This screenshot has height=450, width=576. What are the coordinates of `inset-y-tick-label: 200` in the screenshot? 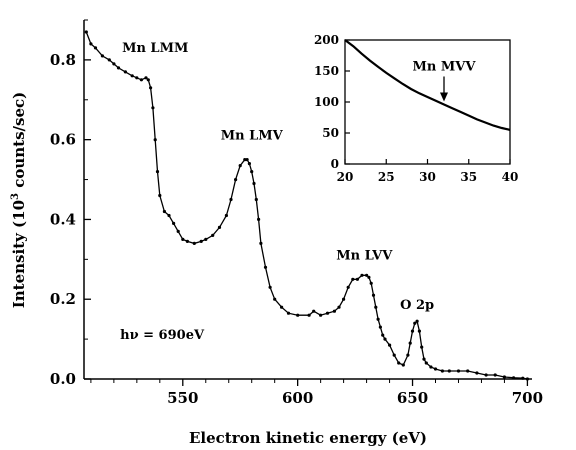 It's located at (326, 40).